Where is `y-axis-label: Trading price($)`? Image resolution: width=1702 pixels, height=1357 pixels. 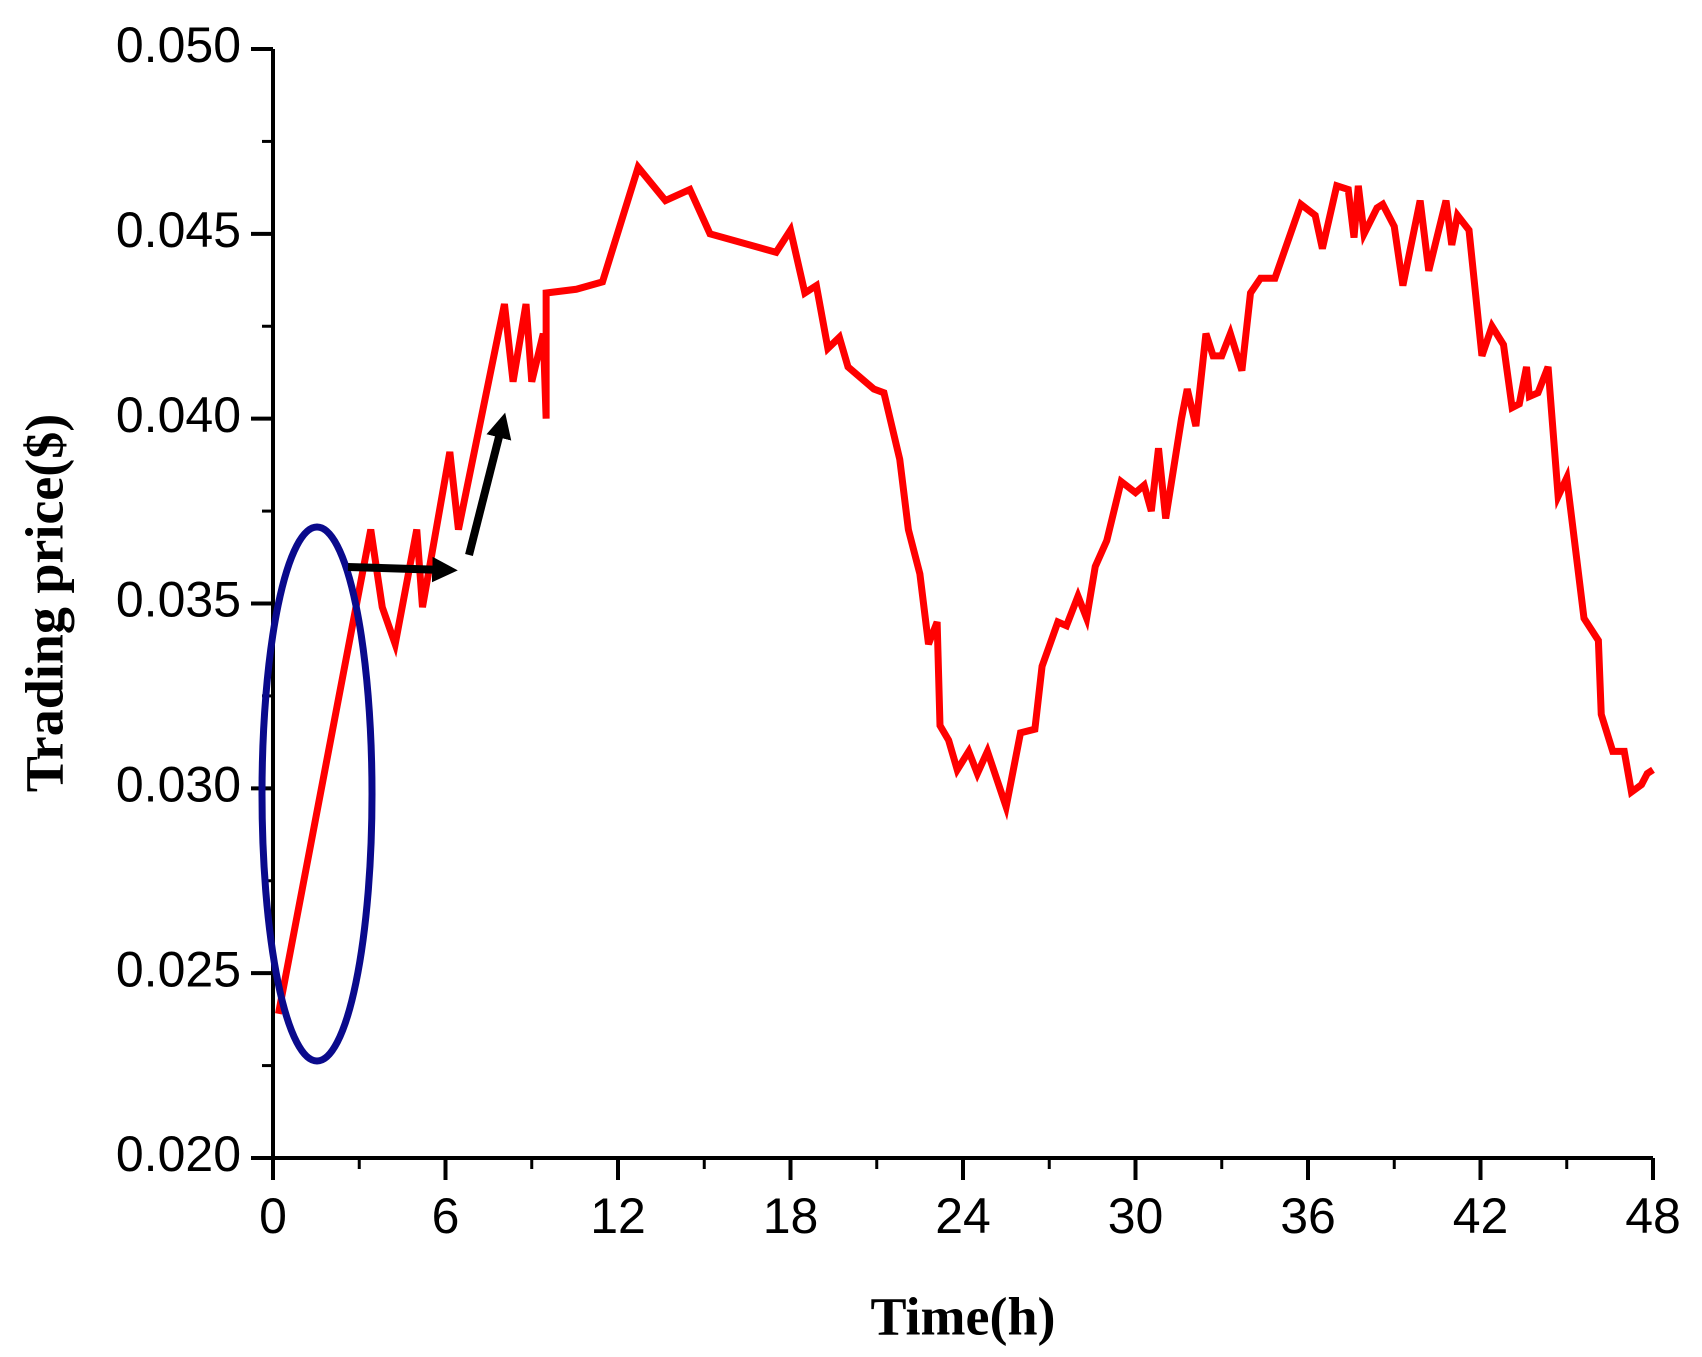
y-axis-label: Trading price($) is located at coordinates (44, 603).